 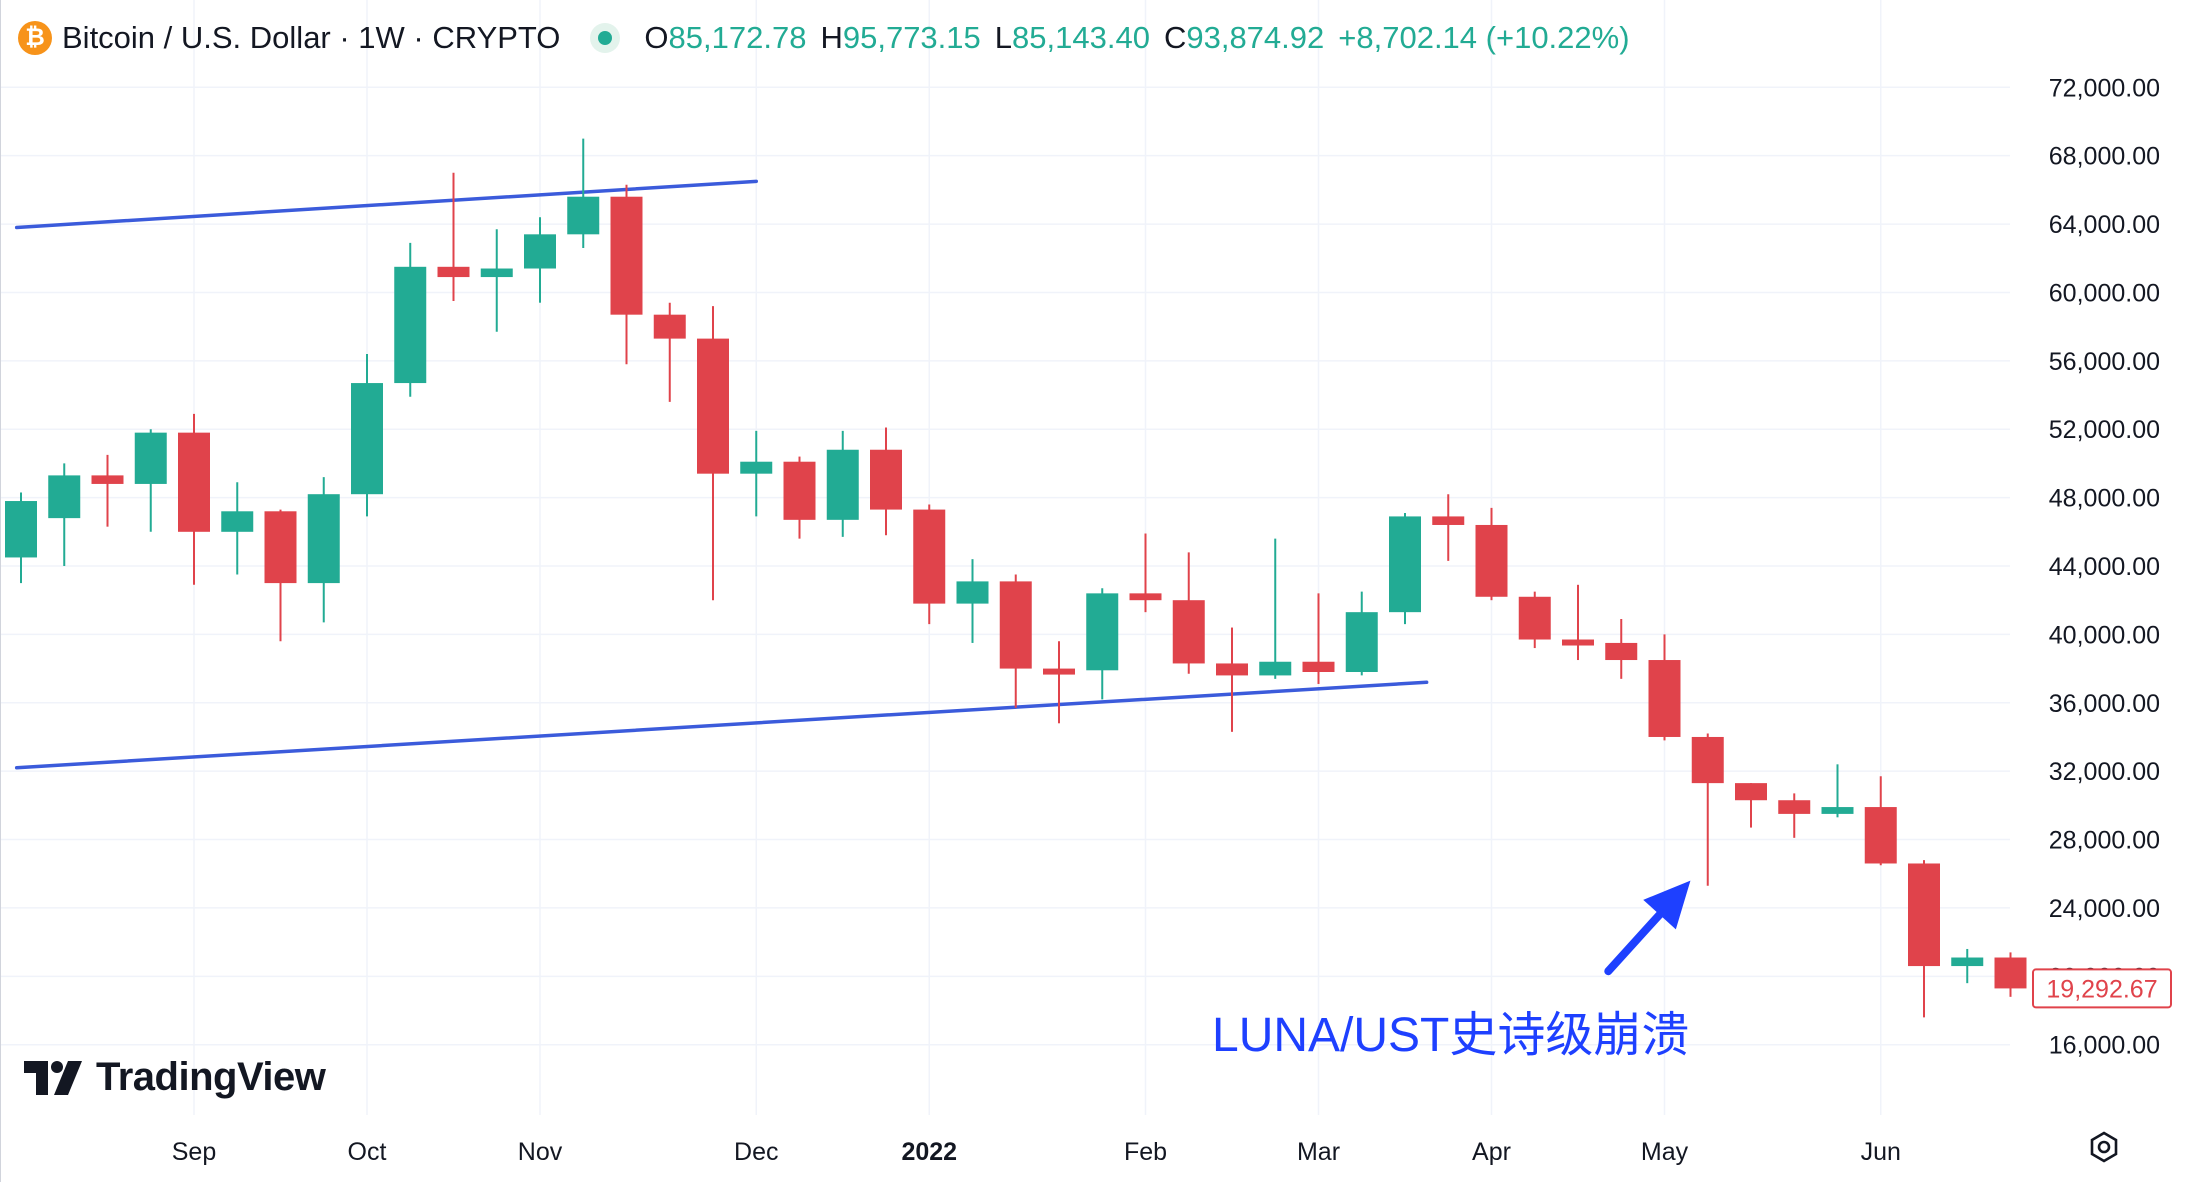 I want to click on y-tick-label: 28,000.00, so click(x=2104, y=841).